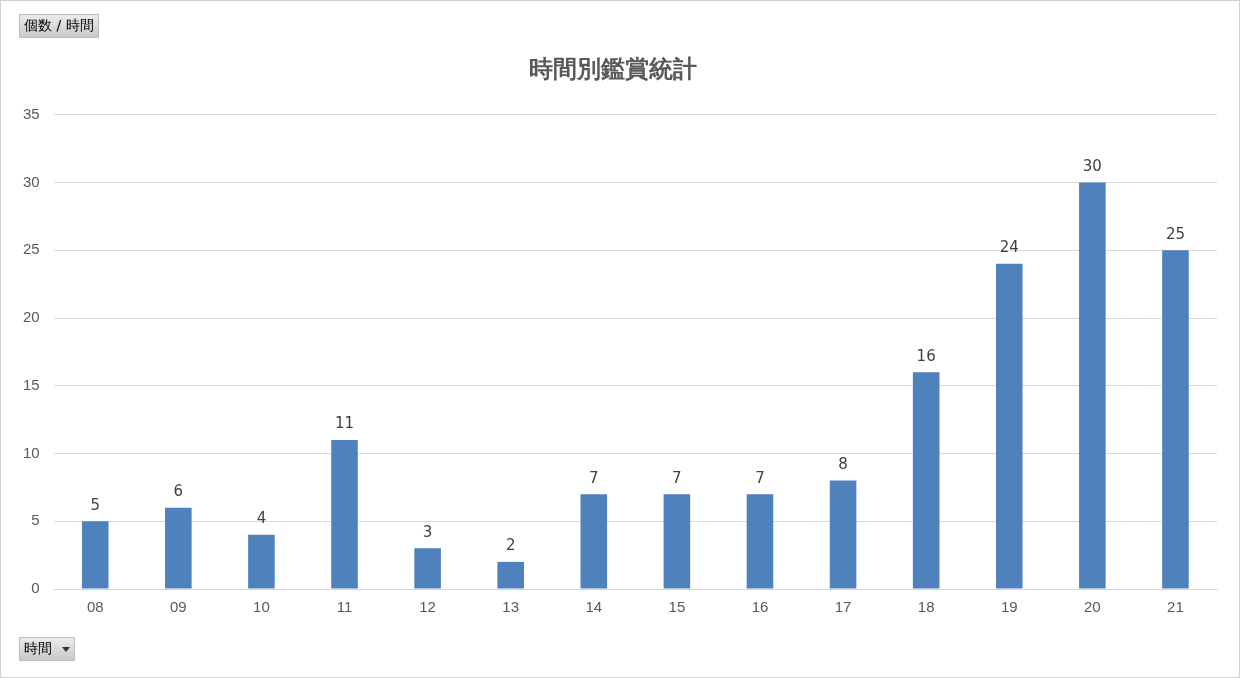  What do you see at coordinates (843, 607) in the screenshot?
I see `x-tick-label: 17` at bounding box center [843, 607].